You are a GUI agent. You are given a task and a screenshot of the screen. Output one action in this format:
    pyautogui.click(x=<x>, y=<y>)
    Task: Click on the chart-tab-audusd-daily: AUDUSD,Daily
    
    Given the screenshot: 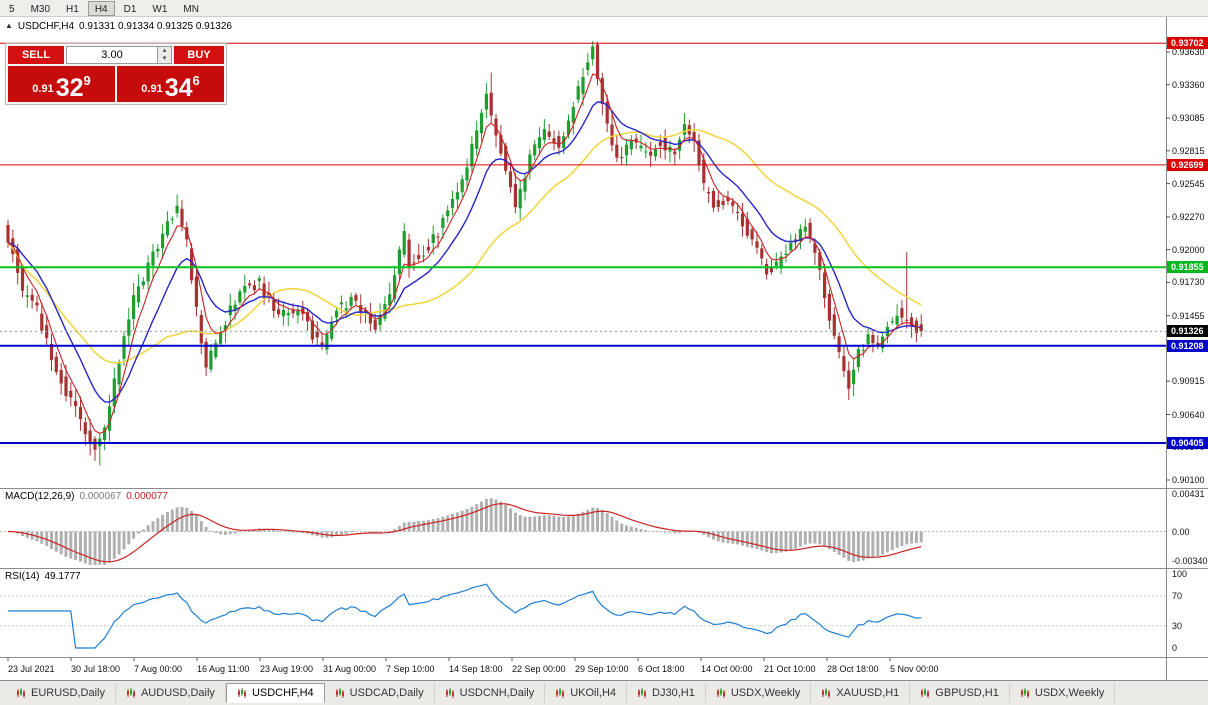 What is the action you would take?
    pyautogui.click(x=171, y=693)
    